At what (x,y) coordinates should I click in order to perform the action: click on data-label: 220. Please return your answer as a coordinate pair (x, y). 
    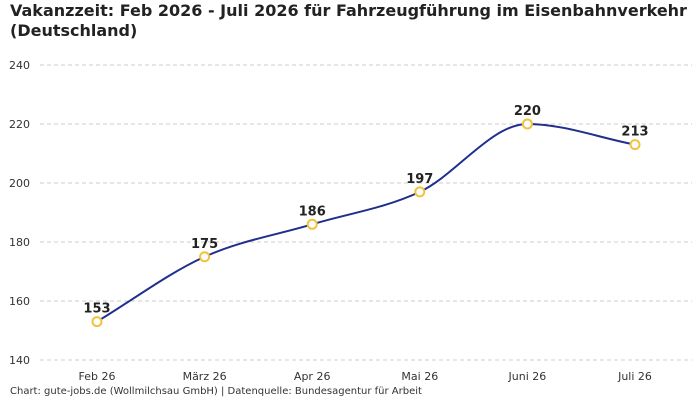
    Looking at the image, I should click on (527, 111).